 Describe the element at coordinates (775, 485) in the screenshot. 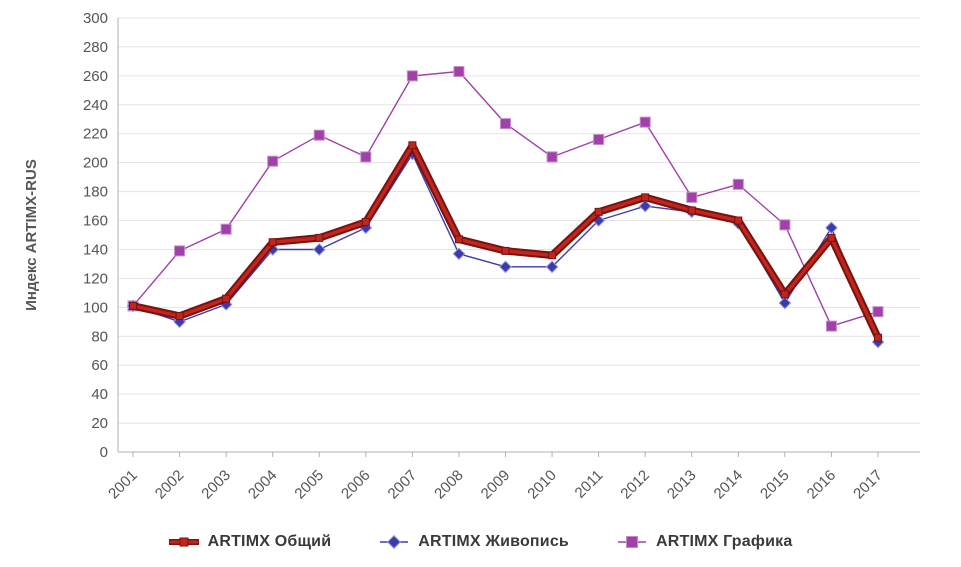

I see `x-tick-label: 2015` at that location.